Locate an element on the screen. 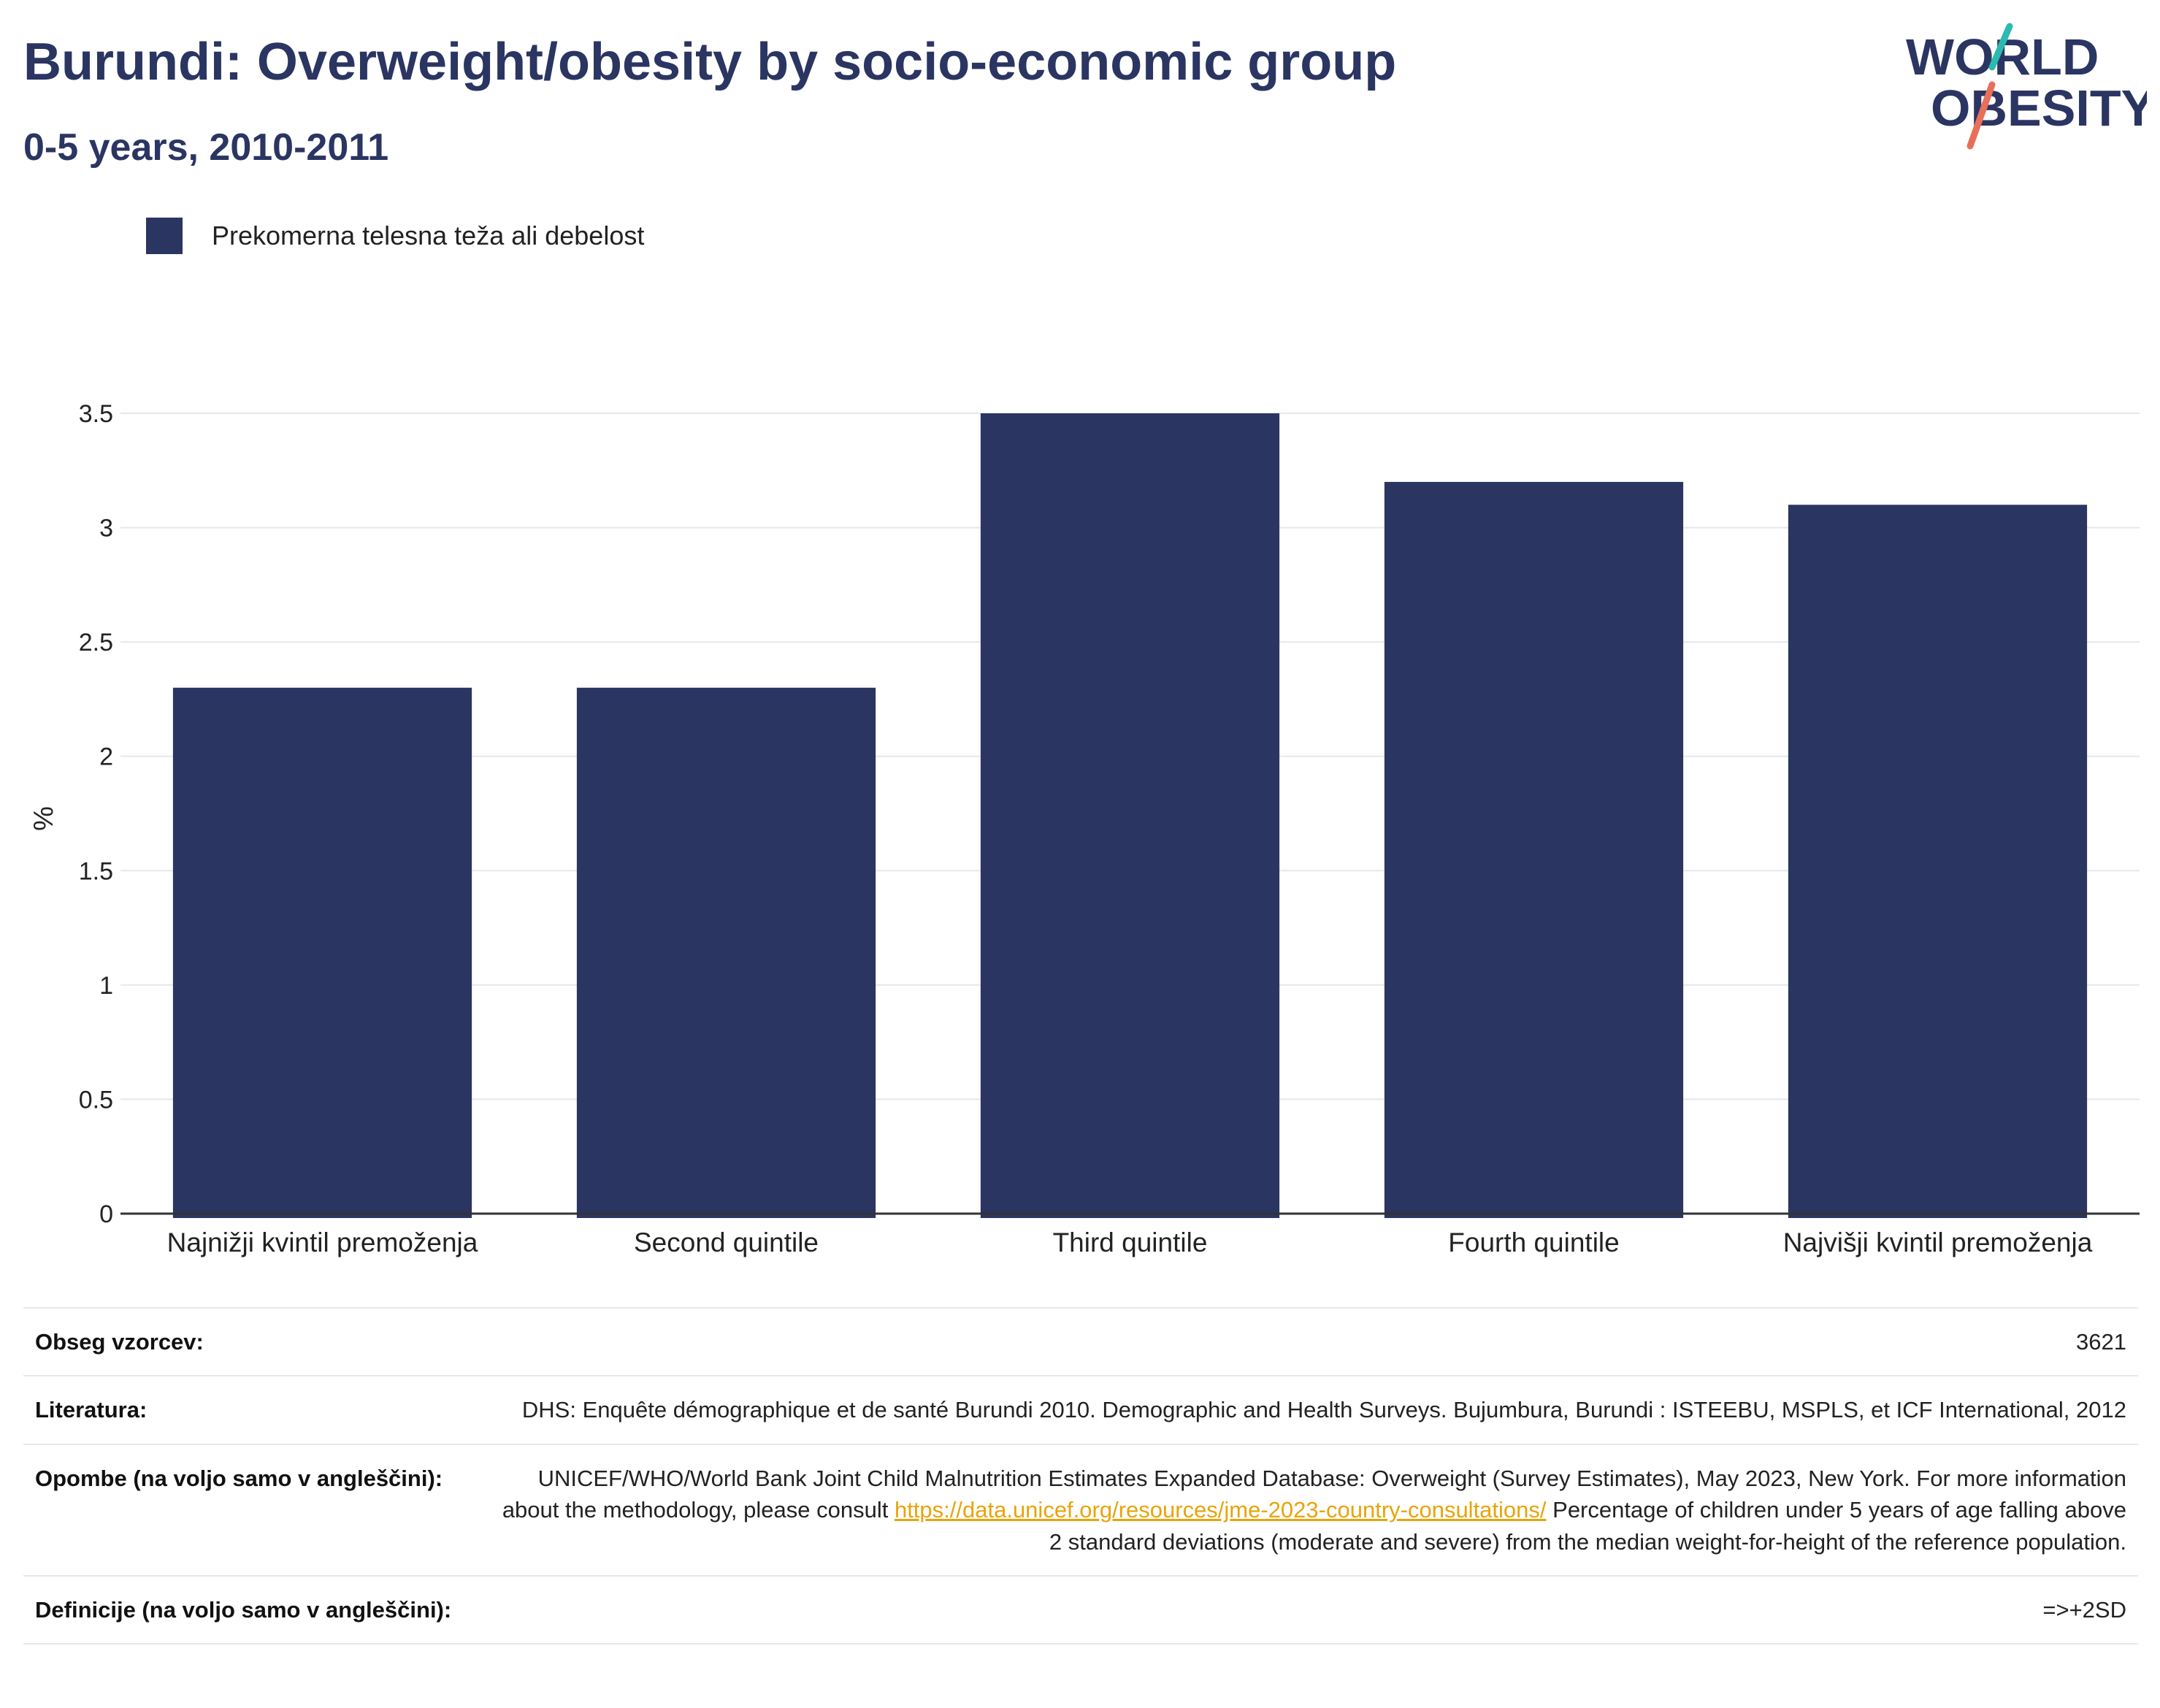 The width and height of the screenshot is (2160, 1708). legend-swatch is located at coordinates (164, 236).